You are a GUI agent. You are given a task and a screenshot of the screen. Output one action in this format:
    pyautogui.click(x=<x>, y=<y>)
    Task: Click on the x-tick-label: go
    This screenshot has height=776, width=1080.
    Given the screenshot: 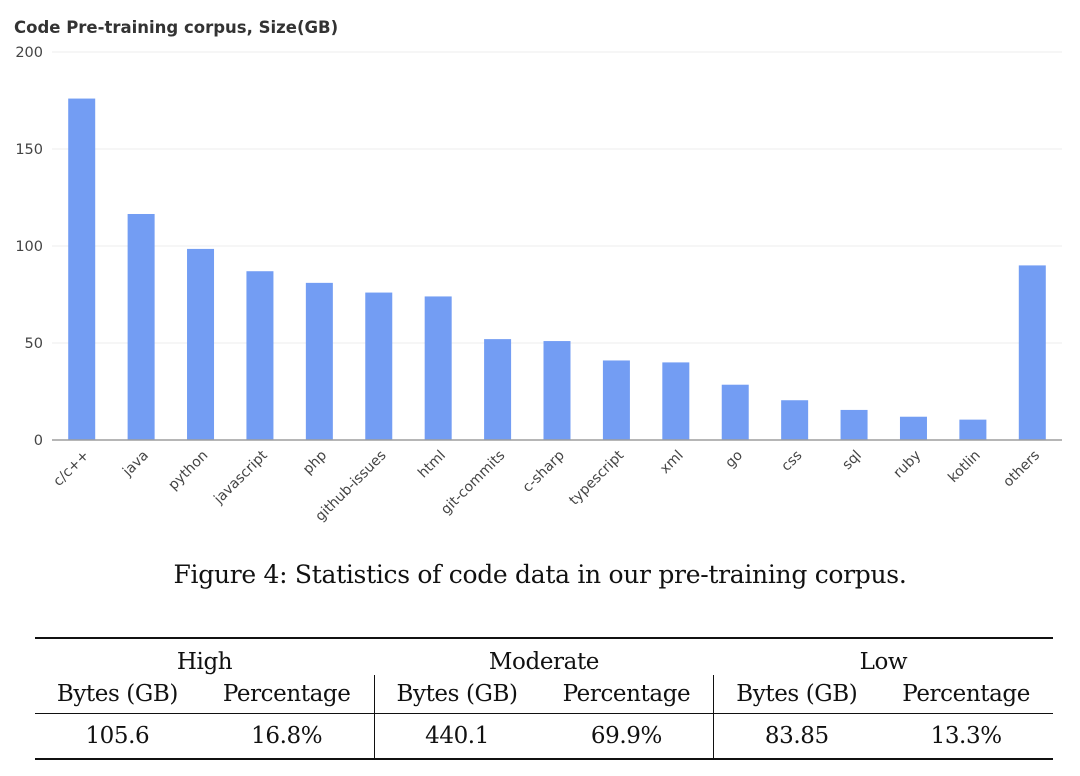 What is the action you would take?
    pyautogui.click(x=734, y=460)
    